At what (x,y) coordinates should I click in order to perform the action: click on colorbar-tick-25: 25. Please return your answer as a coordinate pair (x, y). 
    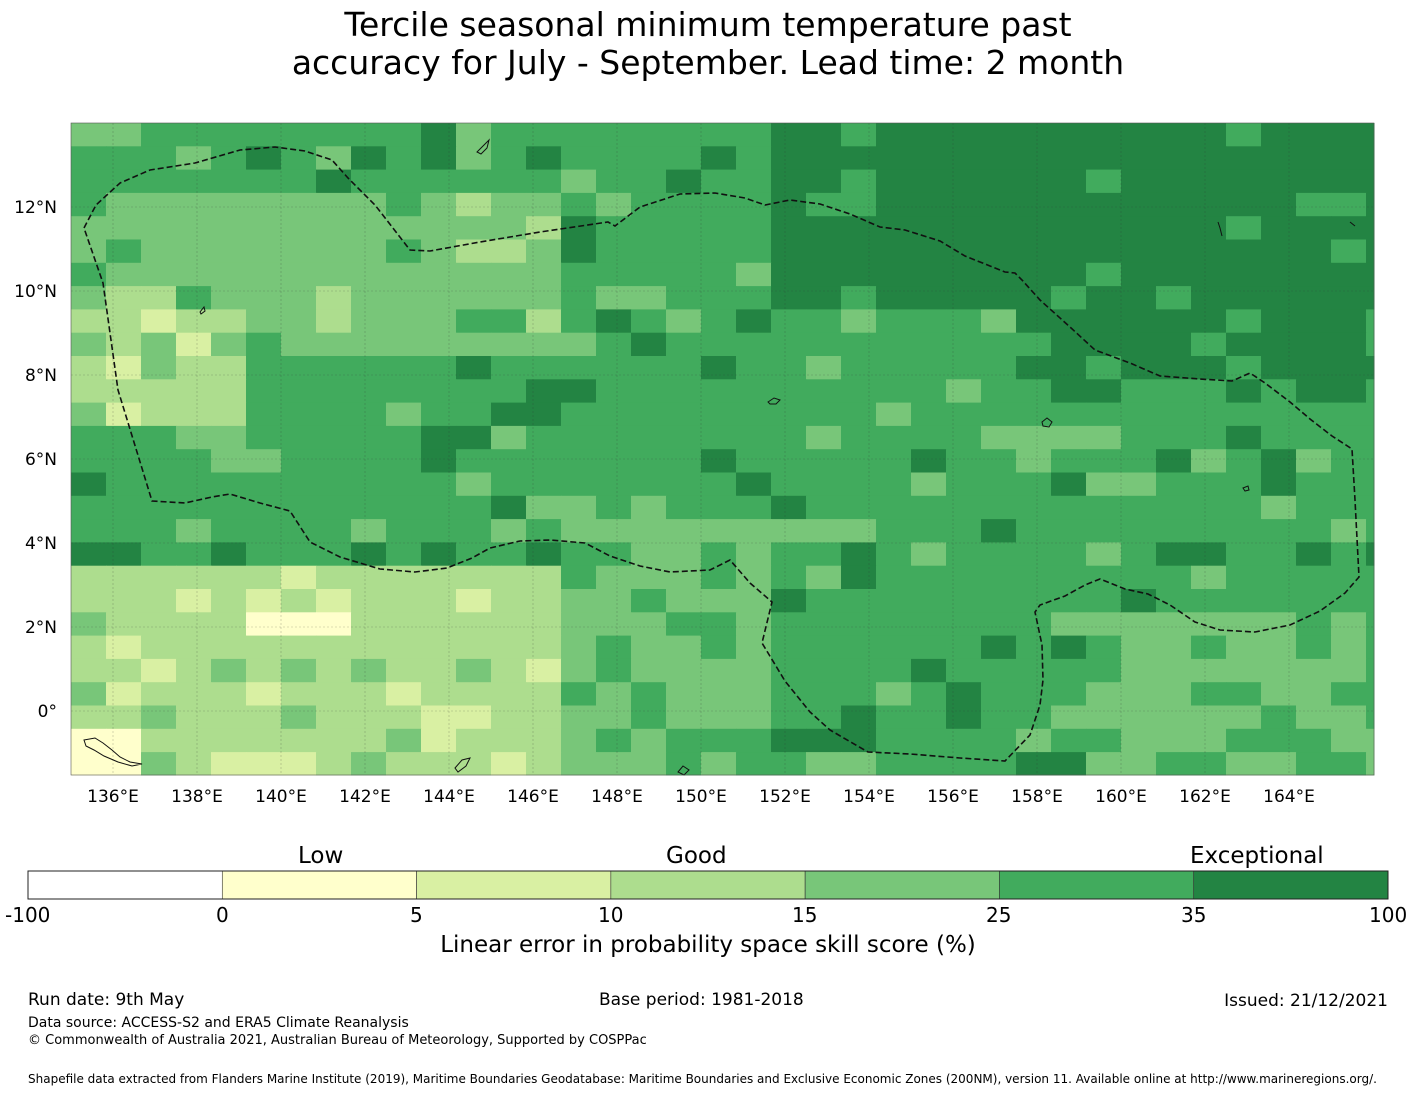
    Looking at the image, I should click on (999, 915).